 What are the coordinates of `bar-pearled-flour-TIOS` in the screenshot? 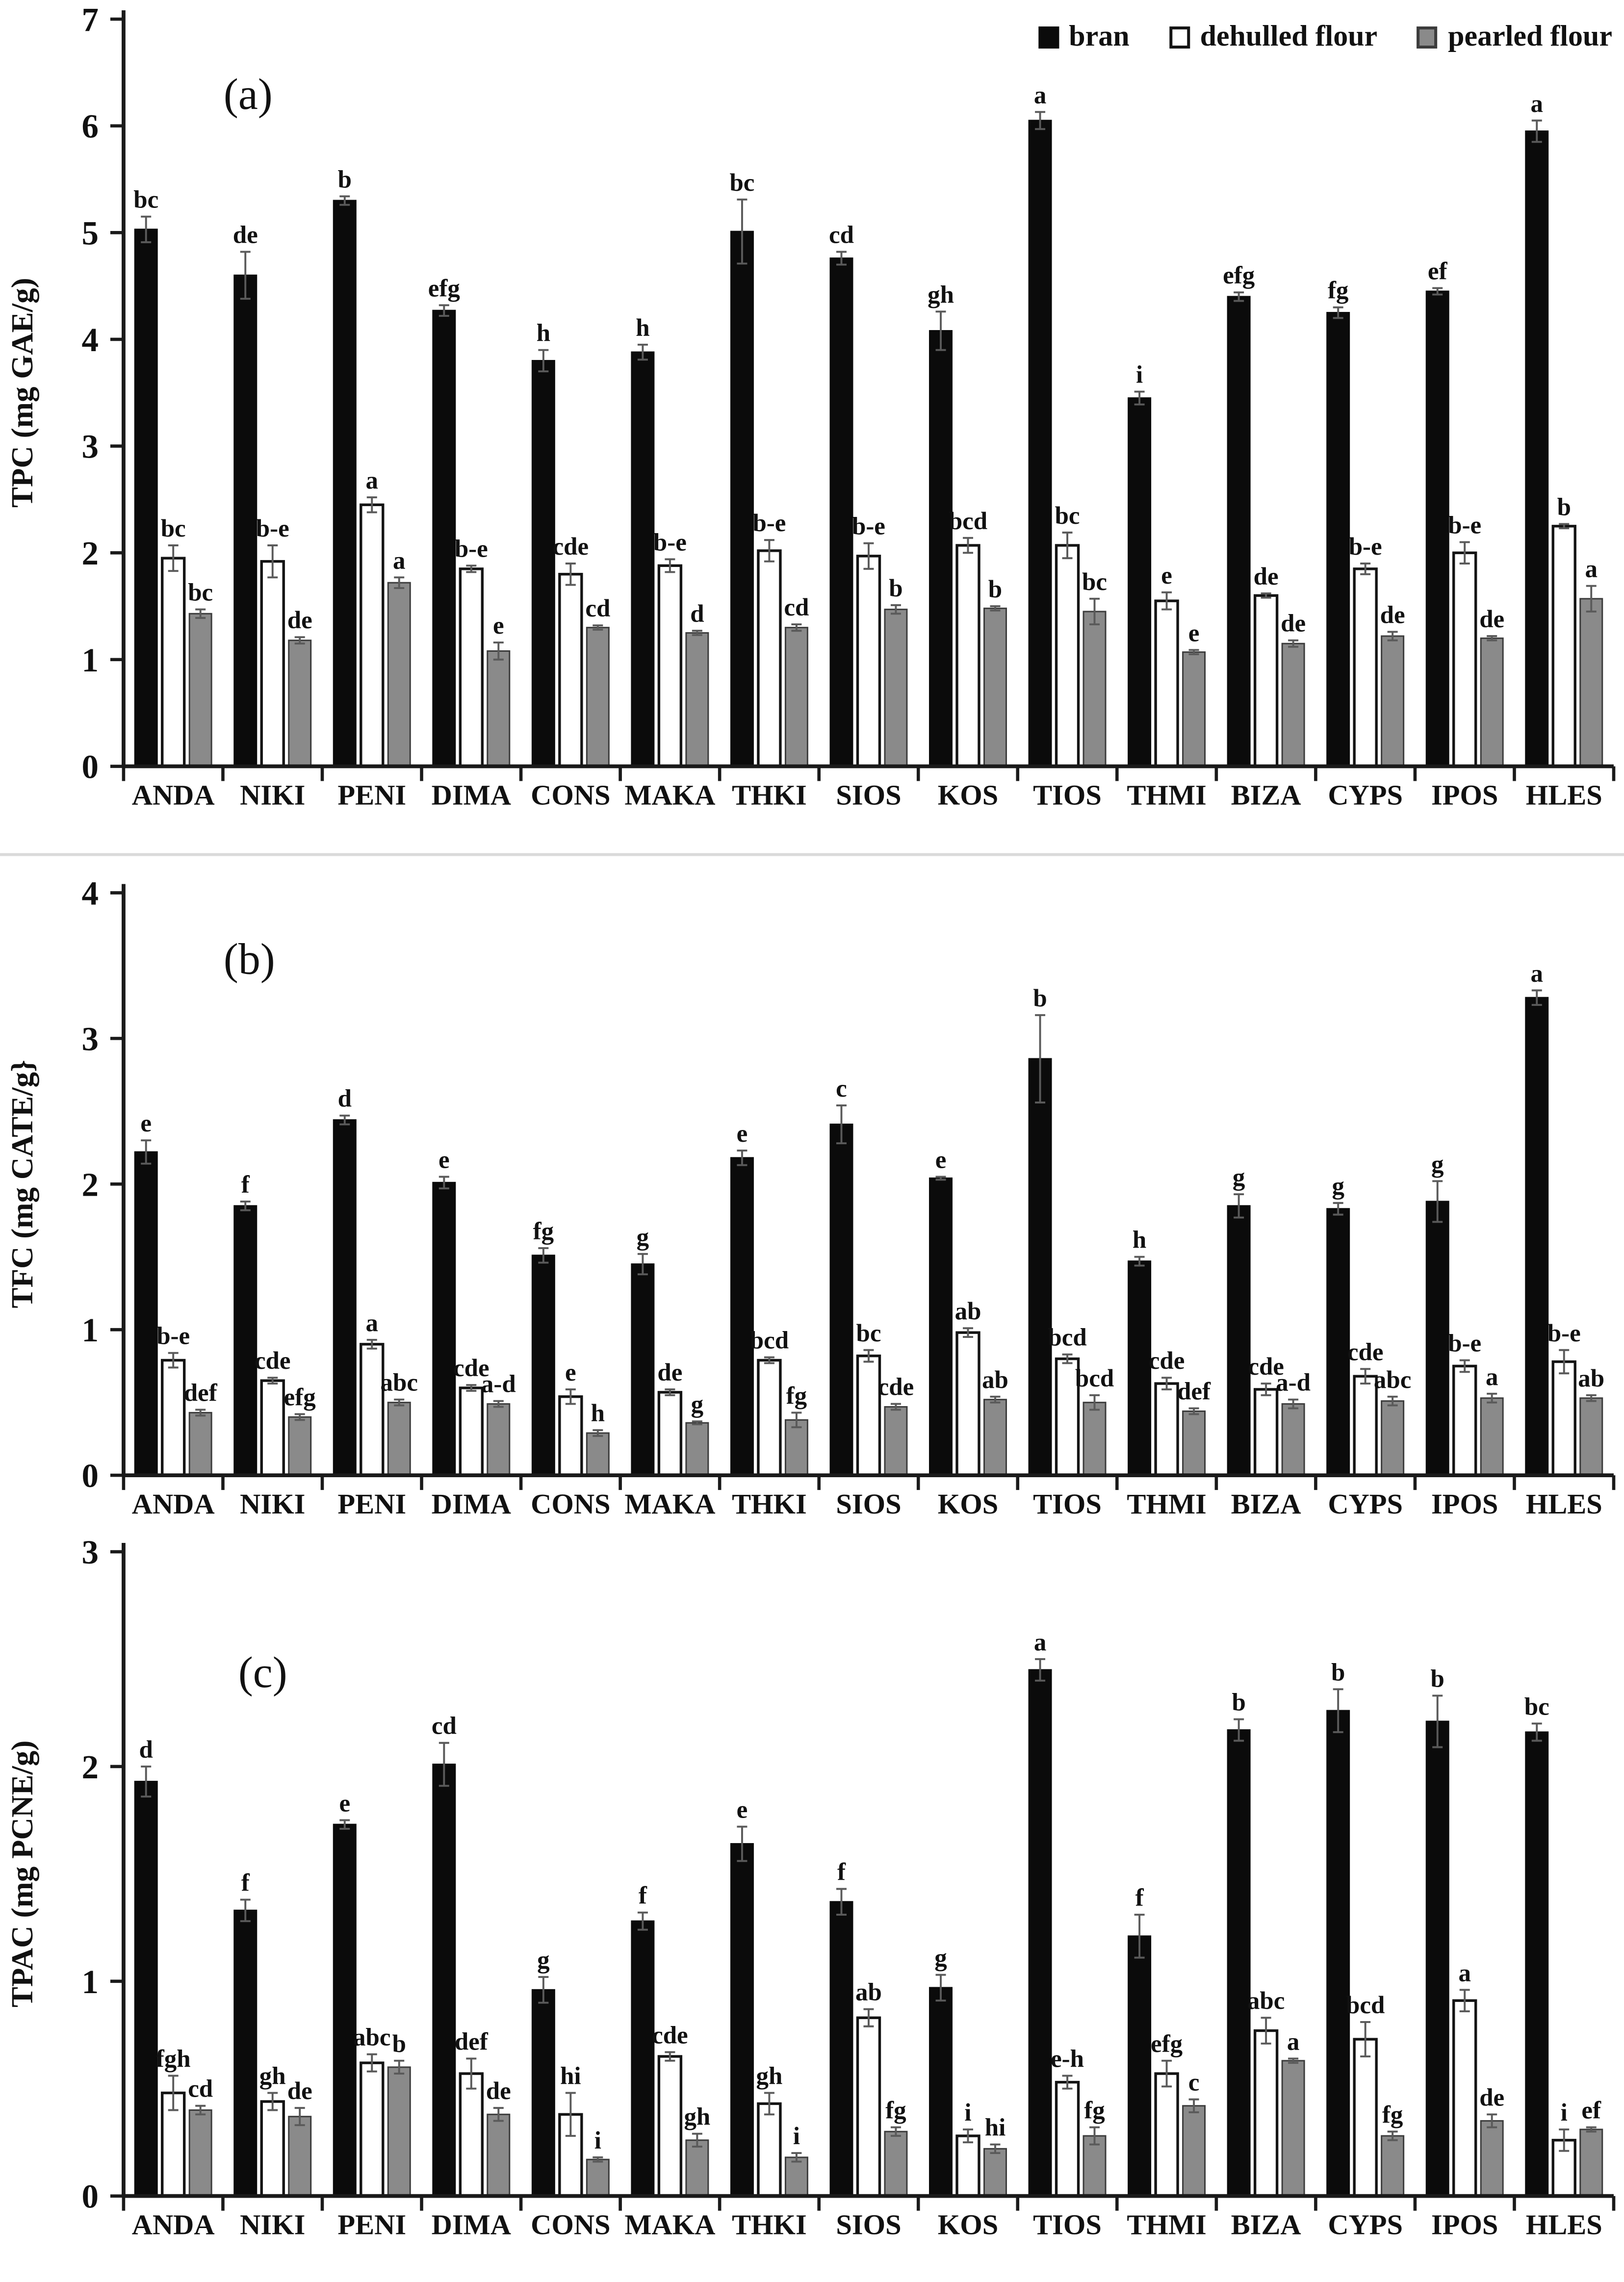 It's located at (1095, 2166).